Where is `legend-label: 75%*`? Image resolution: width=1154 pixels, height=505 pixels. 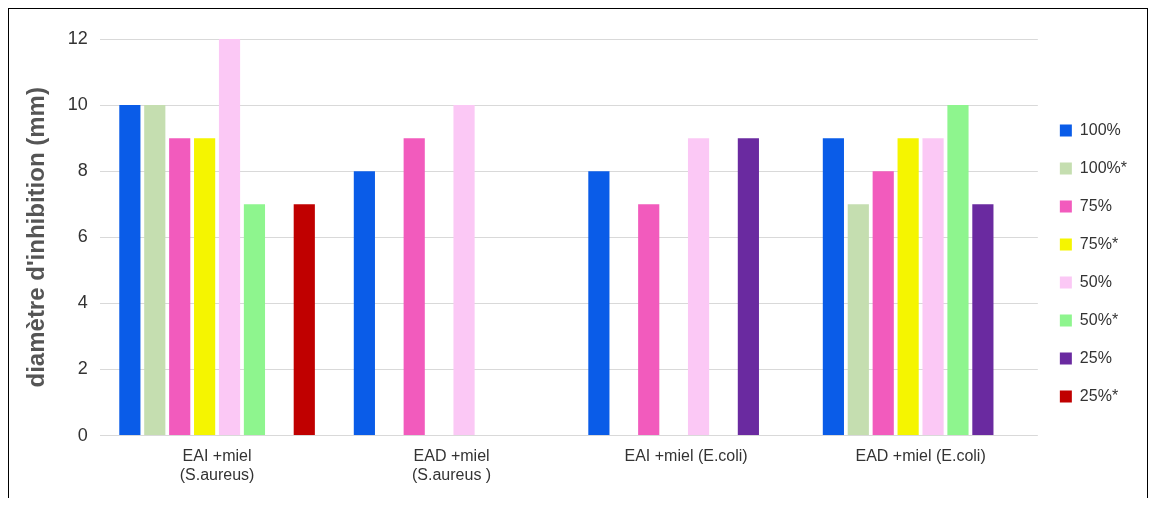
legend-label: 75%* is located at coordinates (1099, 243).